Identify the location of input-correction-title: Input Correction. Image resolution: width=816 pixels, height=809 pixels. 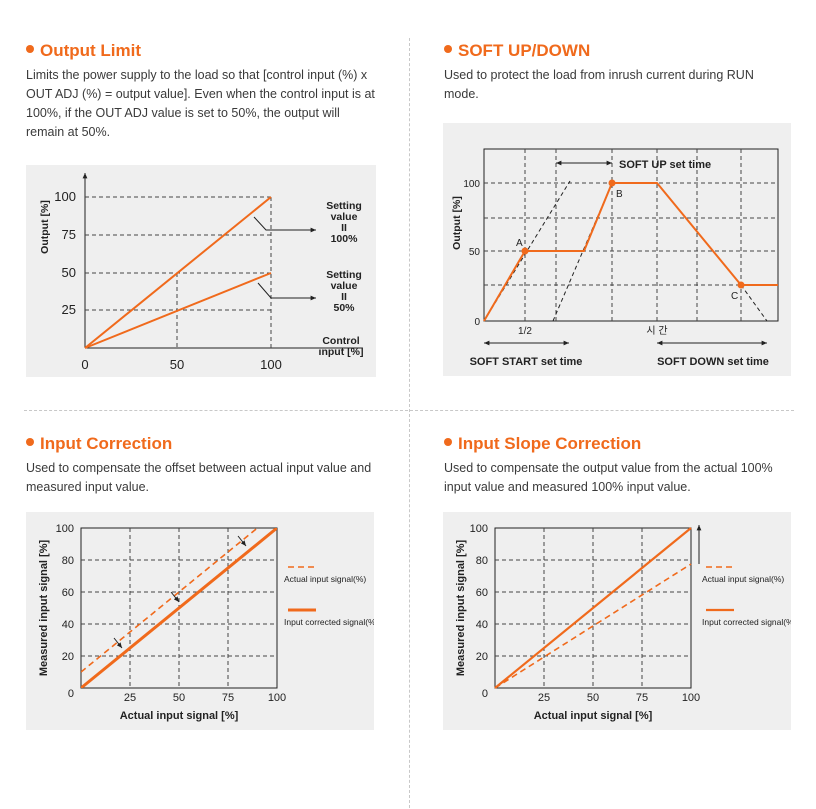
(99, 444).